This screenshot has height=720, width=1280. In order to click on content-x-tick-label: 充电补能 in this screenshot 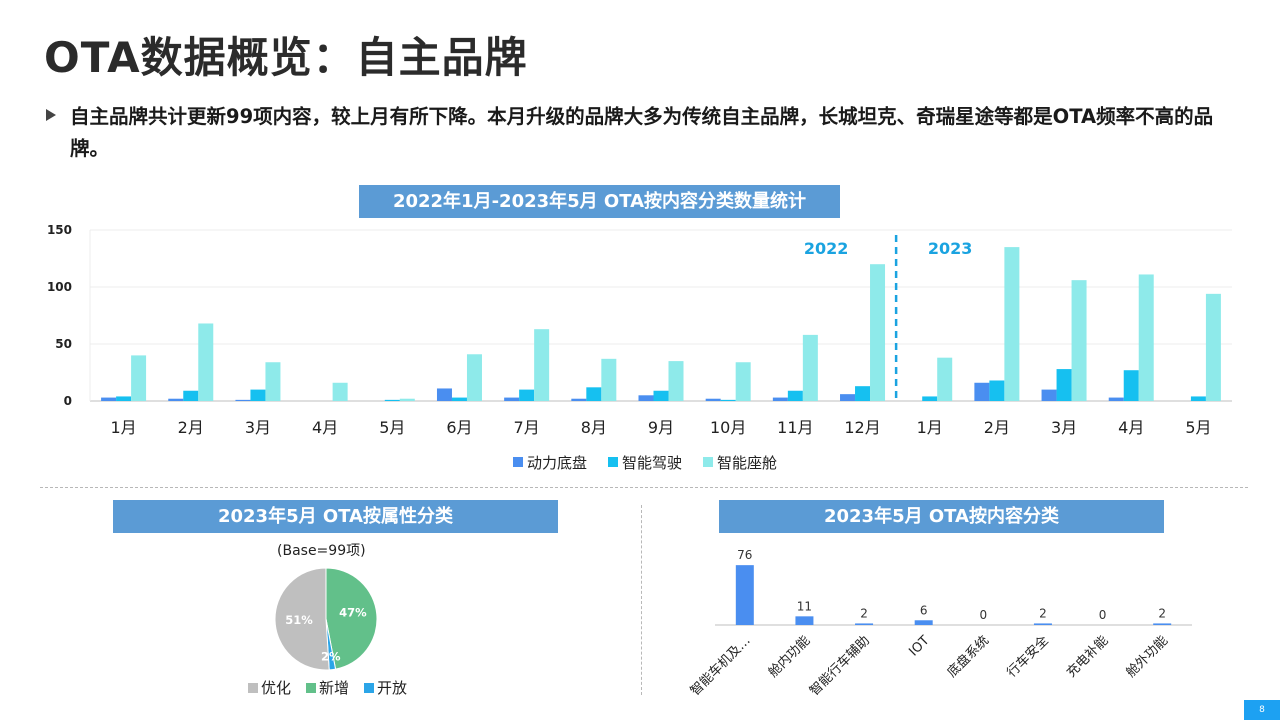, I will do `click(1087, 657)`.